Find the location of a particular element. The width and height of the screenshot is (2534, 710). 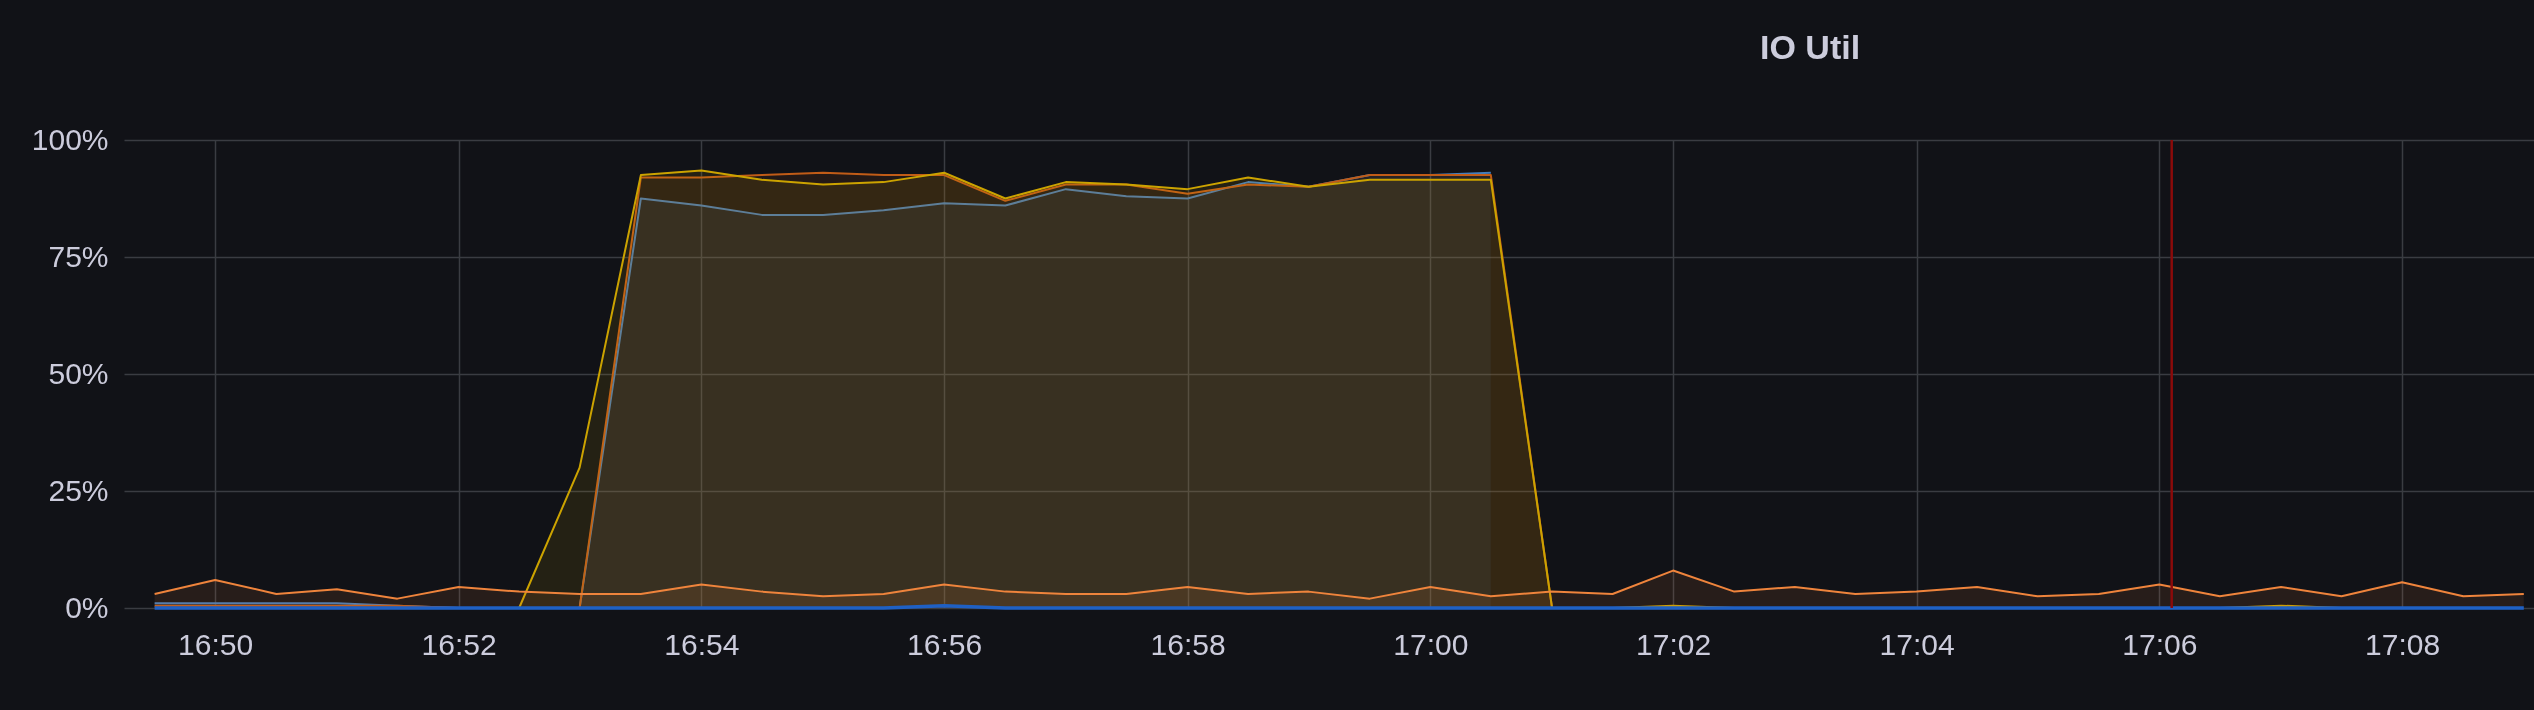

y-tick-label: 0% is located at coordinates (87, 607).